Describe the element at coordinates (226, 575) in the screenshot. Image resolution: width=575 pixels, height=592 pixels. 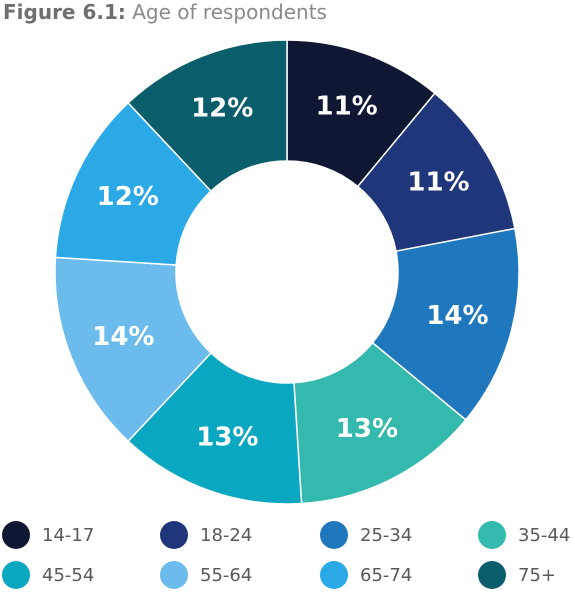
I see `legend-label: 55-64` at that location.